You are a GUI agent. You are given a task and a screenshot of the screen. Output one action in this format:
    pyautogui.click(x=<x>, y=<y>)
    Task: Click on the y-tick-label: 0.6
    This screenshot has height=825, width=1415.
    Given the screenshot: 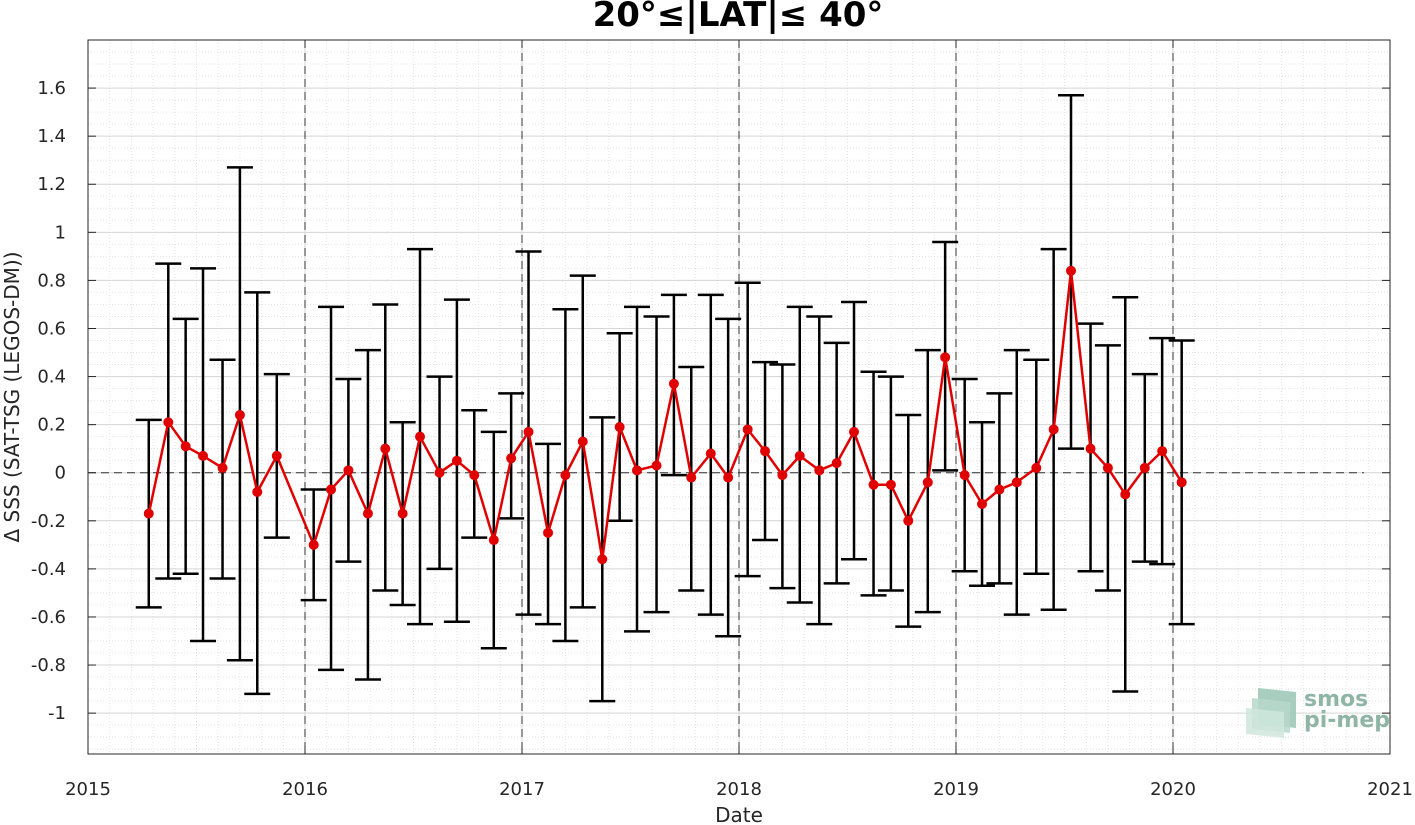 What is the action you would take?
    pyautogui.click(x=51, y=328)
    